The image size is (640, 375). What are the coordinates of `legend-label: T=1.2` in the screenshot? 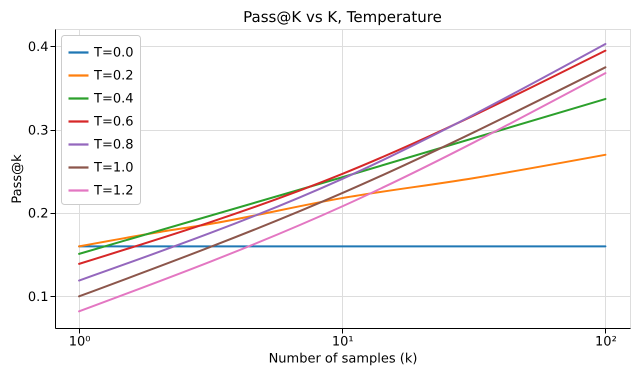 It's located at (113, 191).